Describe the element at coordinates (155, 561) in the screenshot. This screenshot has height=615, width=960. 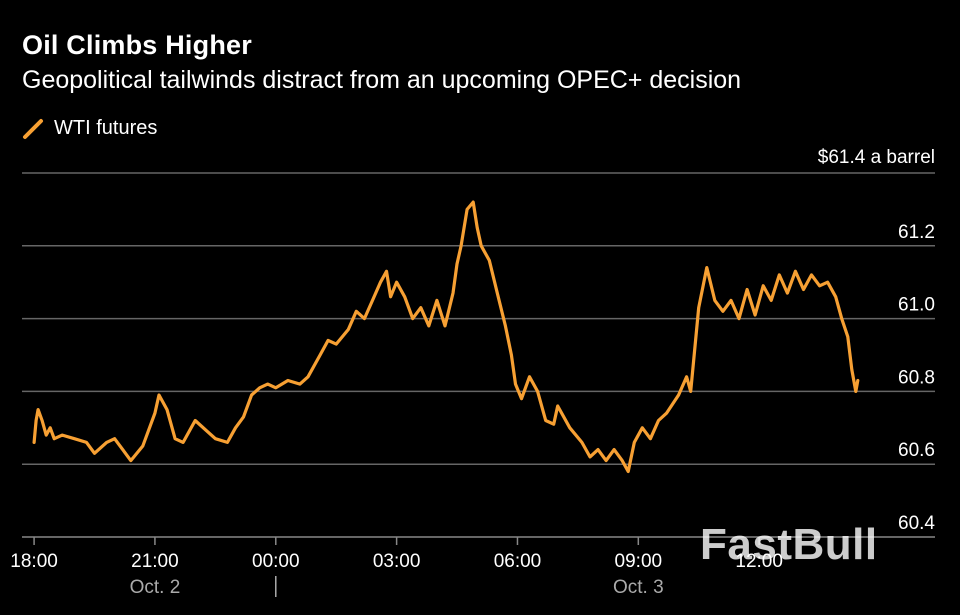
I see `x-tick-label: 21:00` at that location.